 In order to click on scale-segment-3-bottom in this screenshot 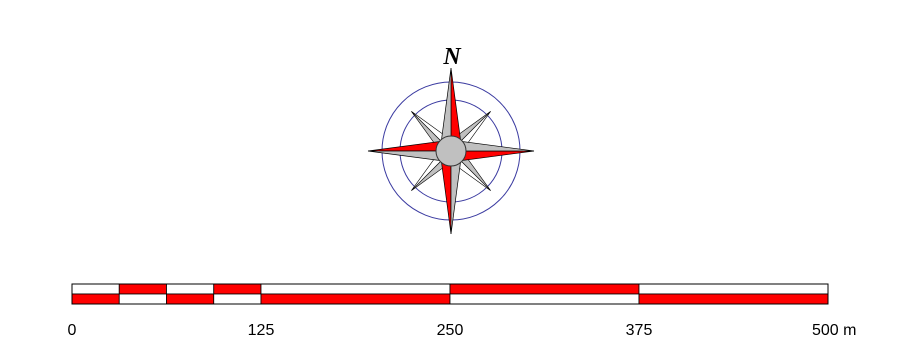, I will do `click(237, 299)`.